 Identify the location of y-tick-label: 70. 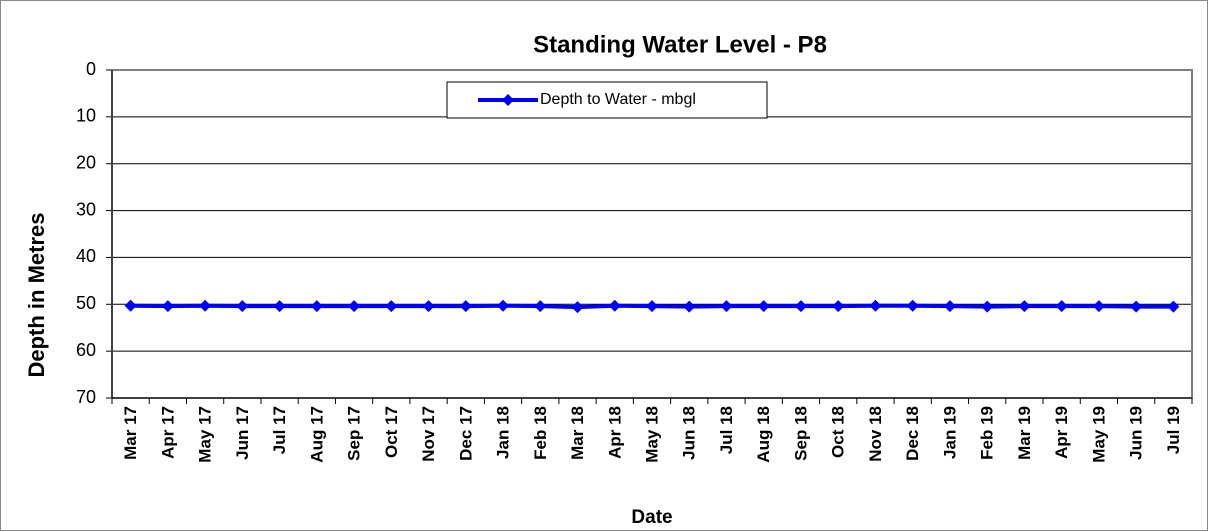
(86, 397).